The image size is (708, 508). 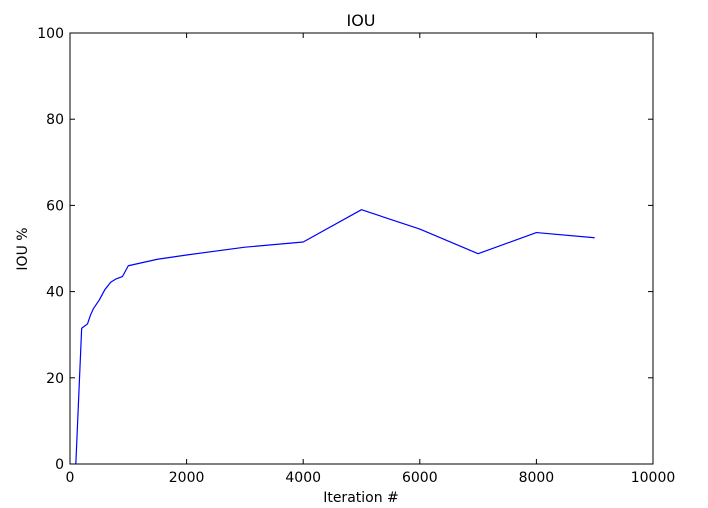 What do you see at coordinates (187, 478) in the screenshot?
I see `x-tick-label: 2000` at bounding box center [187, 478].